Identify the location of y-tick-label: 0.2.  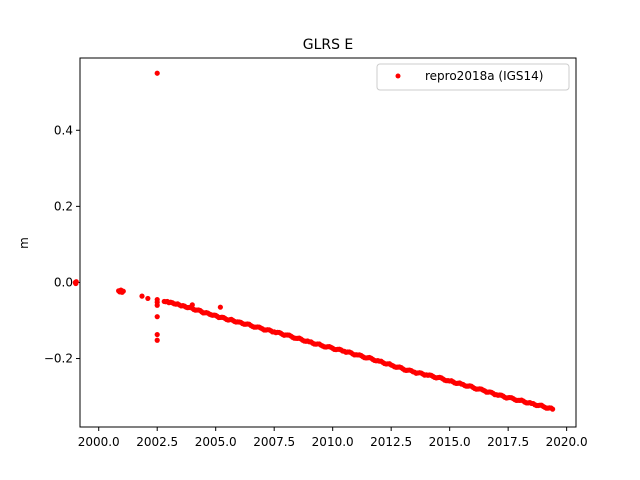
(63, 206).